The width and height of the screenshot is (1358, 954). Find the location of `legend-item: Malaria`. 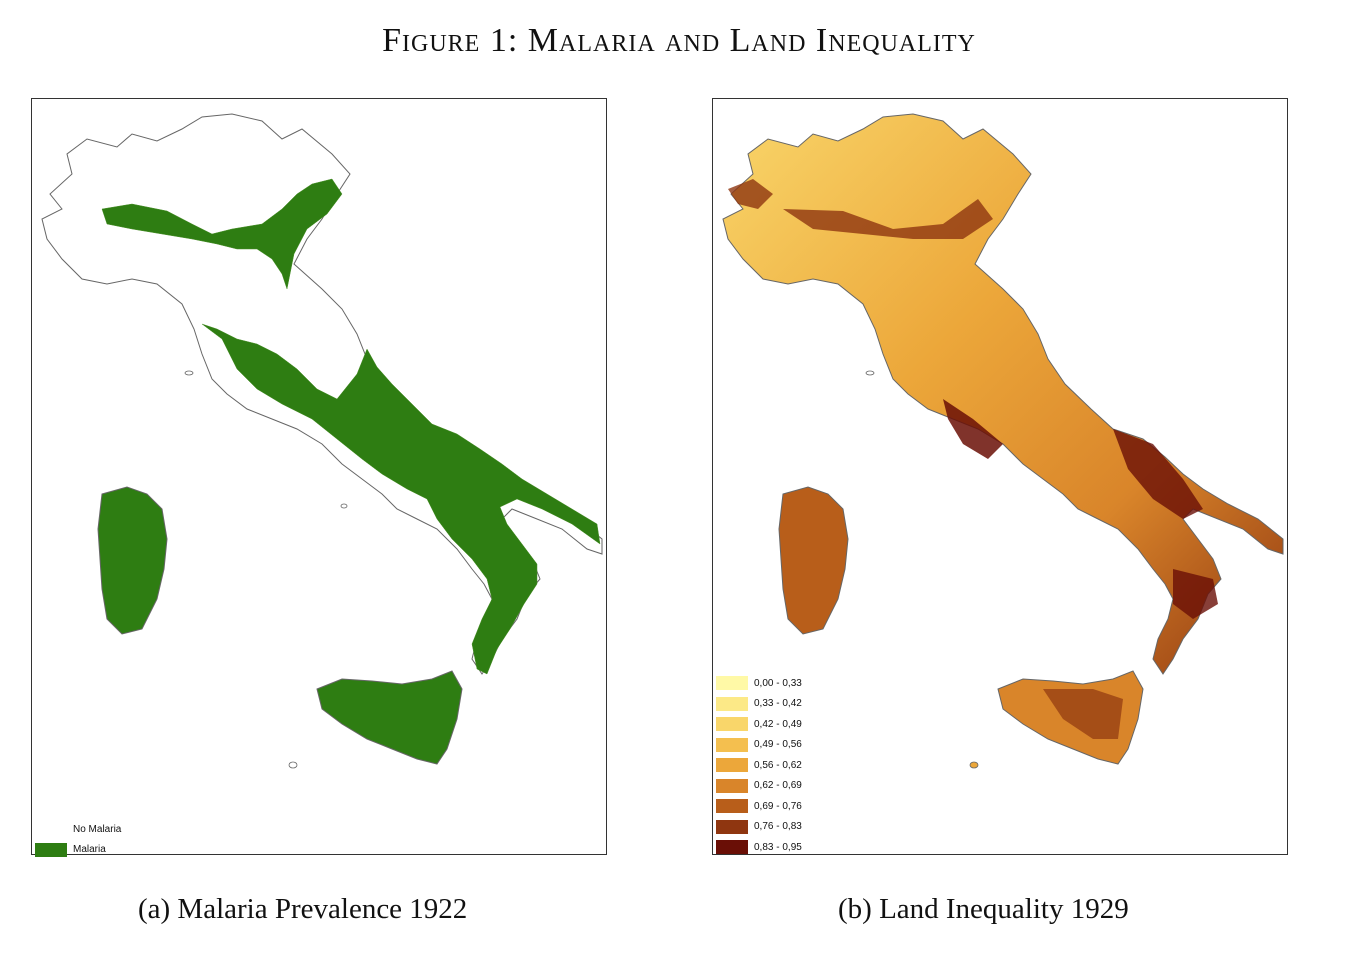

legend-item: Malaria is located at coordinates (78, 850).